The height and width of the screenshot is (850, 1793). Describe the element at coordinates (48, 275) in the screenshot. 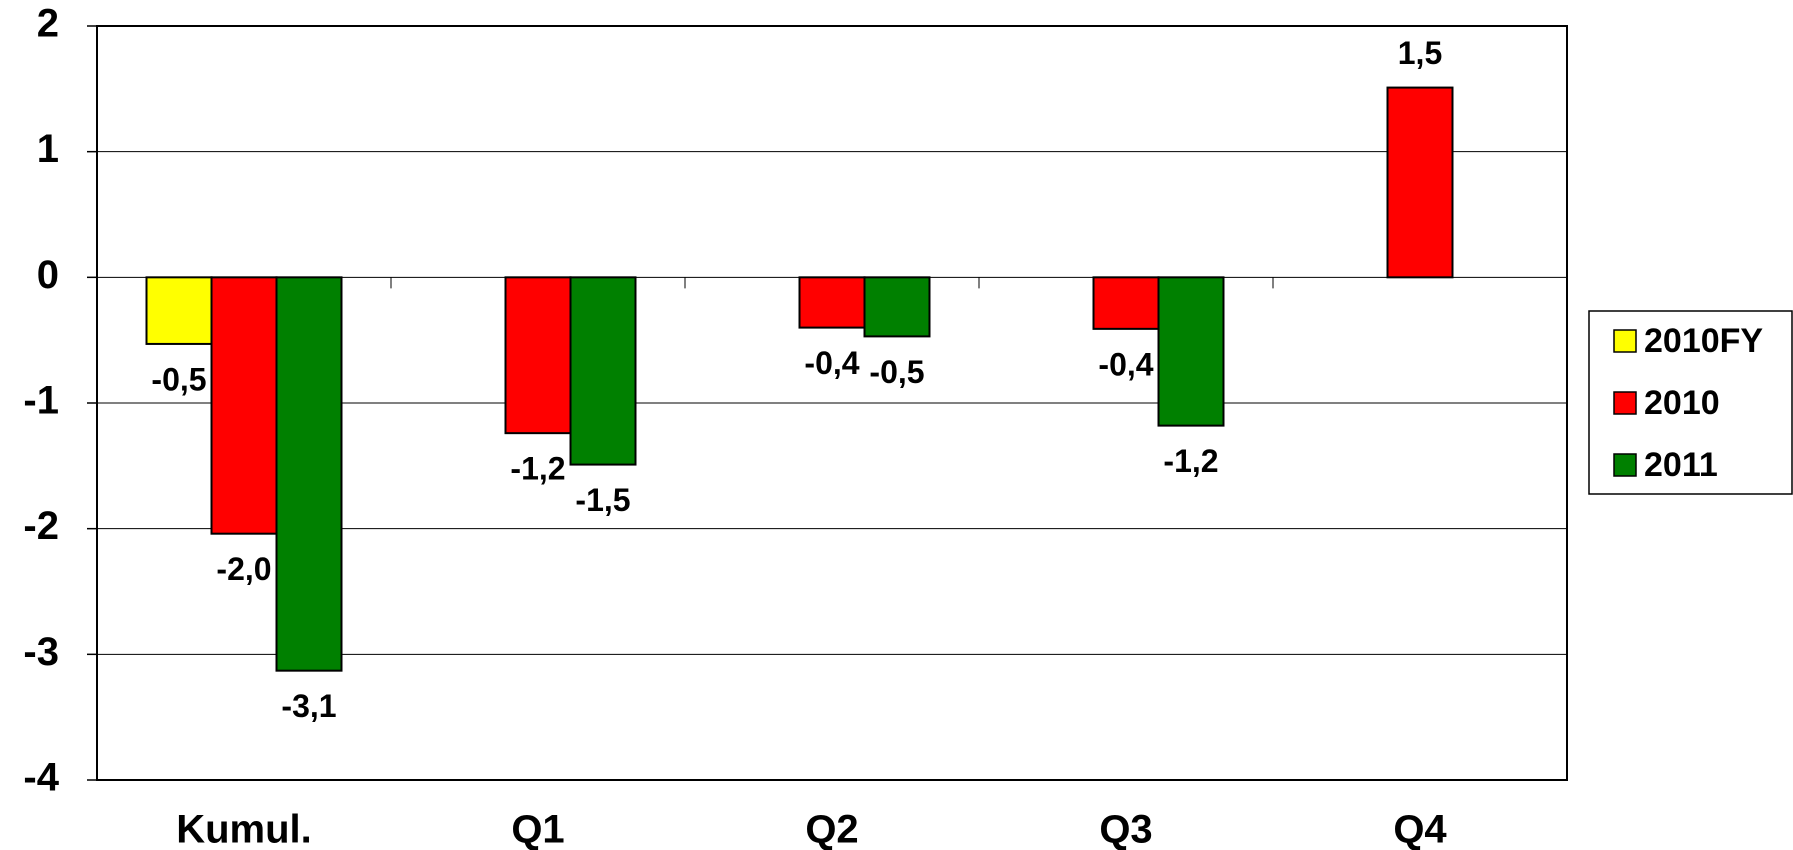

I see `y-tick-label: 0` at that location.